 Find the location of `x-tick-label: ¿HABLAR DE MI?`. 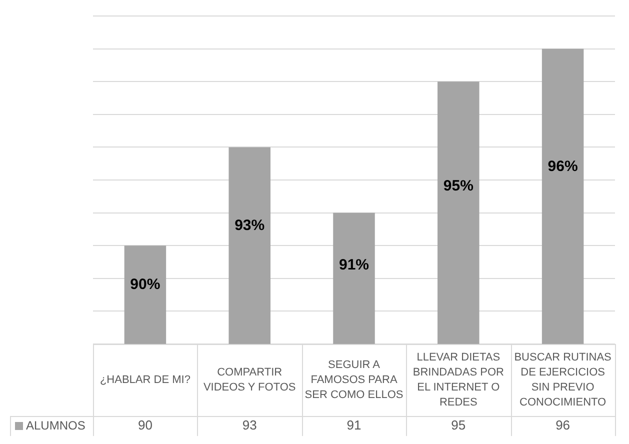

x-tick-label: ¿HABLAR DE MI? is located at coordinates (145, 380).